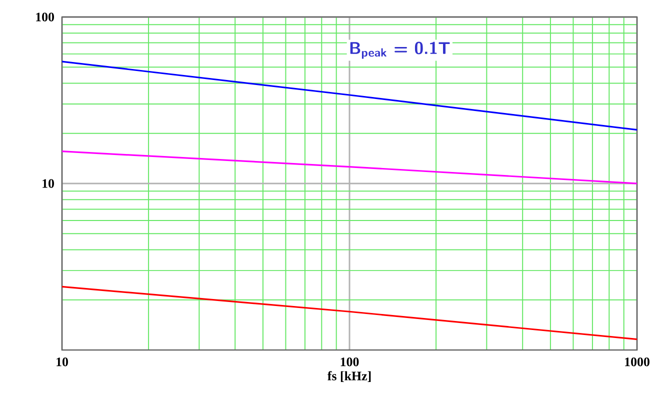 The width and height of the screenshot is (664, 417). What do you see at coordinates (62, 362) in the screenshot?
I see `x-tick-label: 10` at bounding box center [62, 362].